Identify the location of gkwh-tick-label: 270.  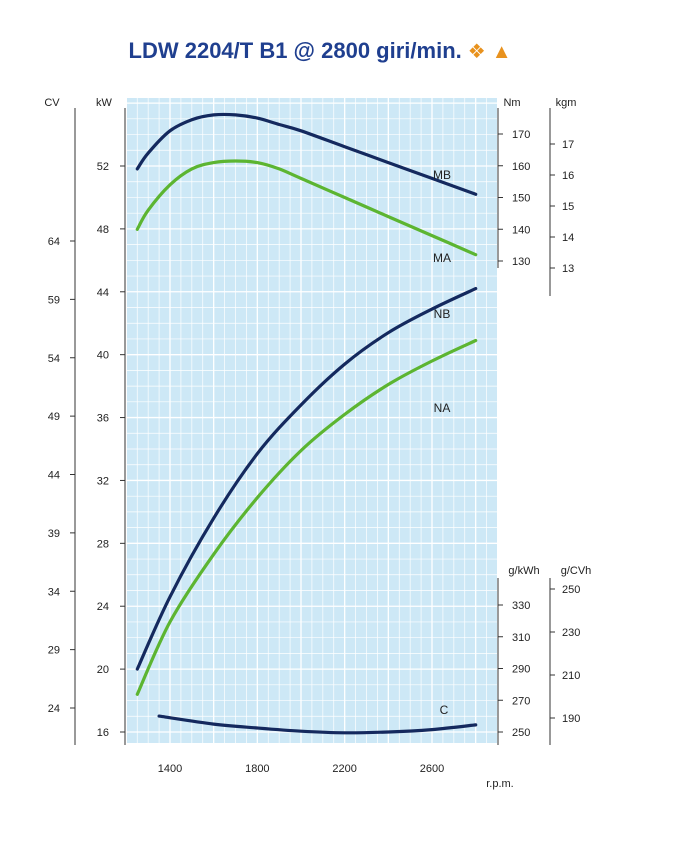
(521, 701).